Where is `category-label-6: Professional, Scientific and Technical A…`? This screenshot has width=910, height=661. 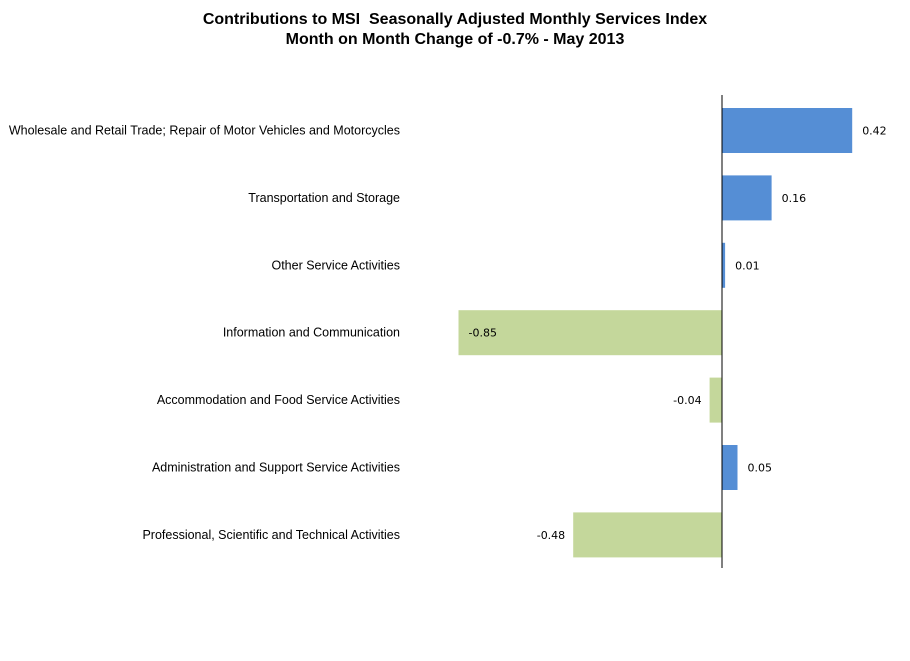 category-label-6: Professional, Scientific and Technical A… is located at coordinates (271, 535).